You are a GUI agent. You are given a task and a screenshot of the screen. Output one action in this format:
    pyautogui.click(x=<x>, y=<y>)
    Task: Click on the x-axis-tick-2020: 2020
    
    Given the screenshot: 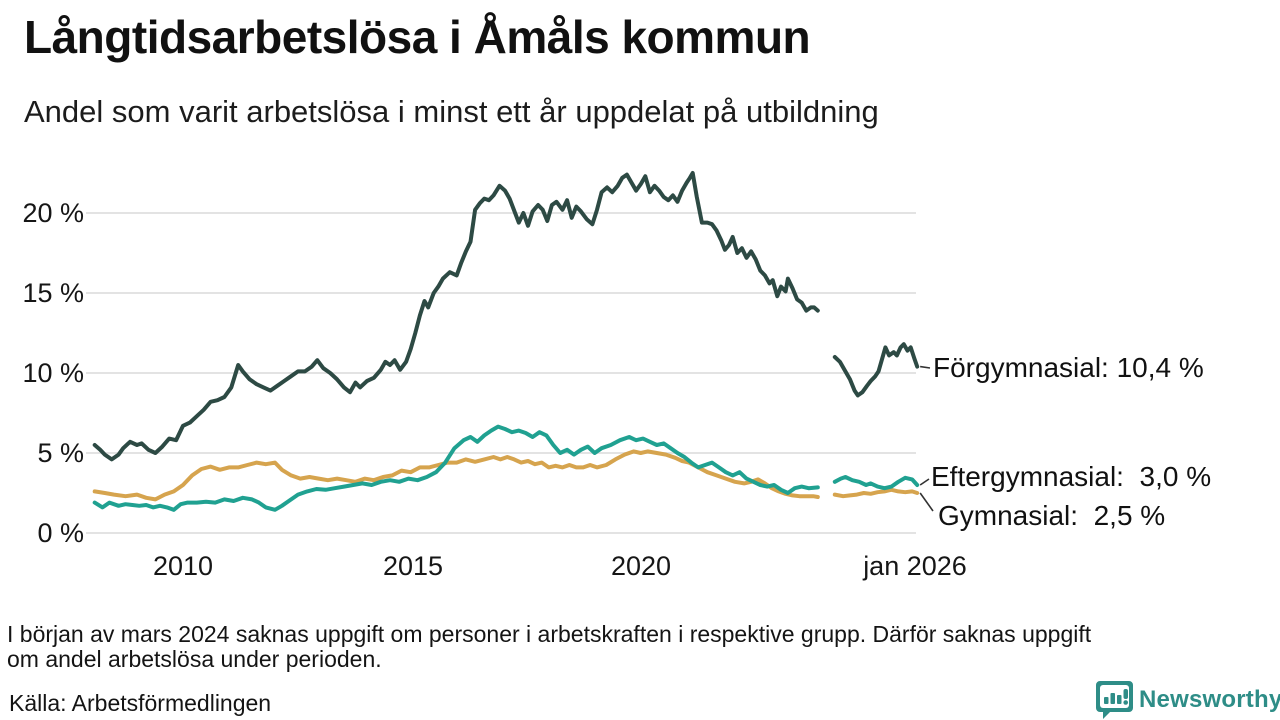 What is the action you would take?
    pyautogui.click(x=641, y=566)
    